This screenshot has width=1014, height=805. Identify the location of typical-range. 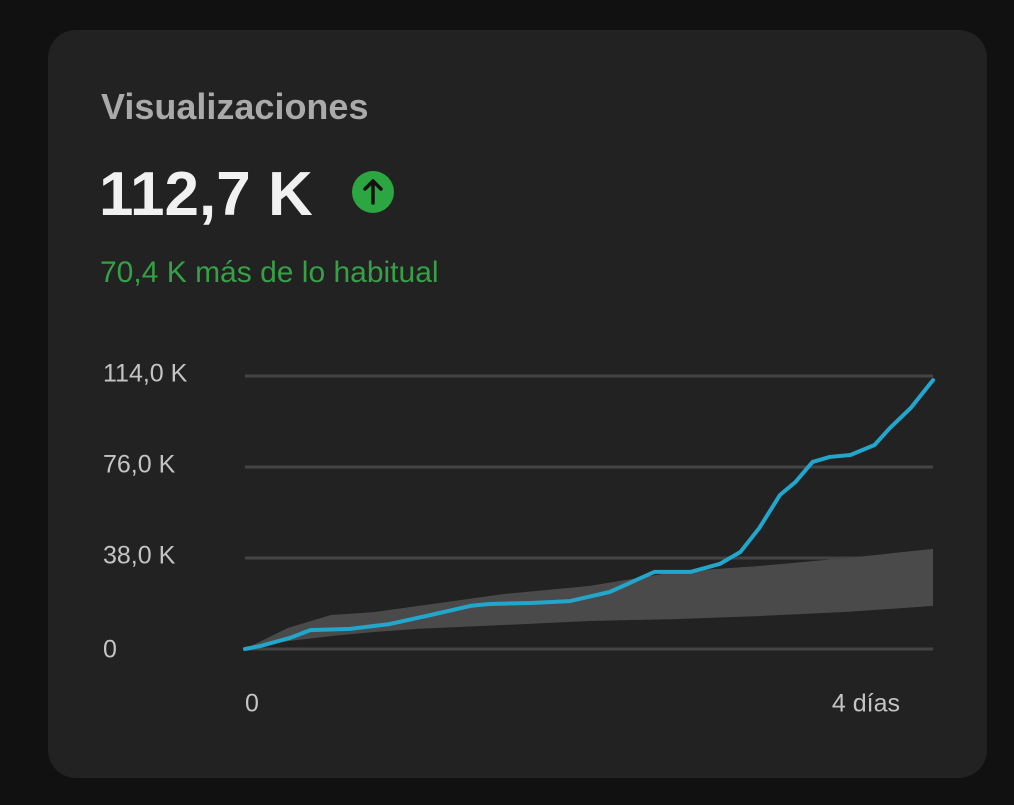
(589, 598).